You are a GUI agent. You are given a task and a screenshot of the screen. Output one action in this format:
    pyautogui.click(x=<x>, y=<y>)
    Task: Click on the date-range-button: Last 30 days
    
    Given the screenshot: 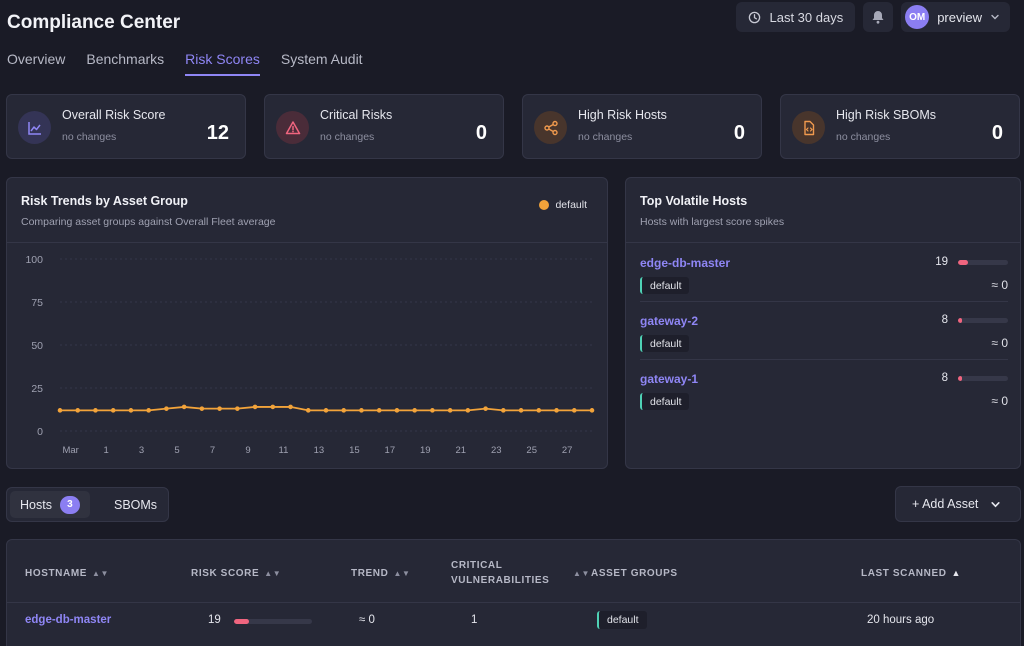 What is the action you would take?
    pyautogui.click(x=796, y=17)
    